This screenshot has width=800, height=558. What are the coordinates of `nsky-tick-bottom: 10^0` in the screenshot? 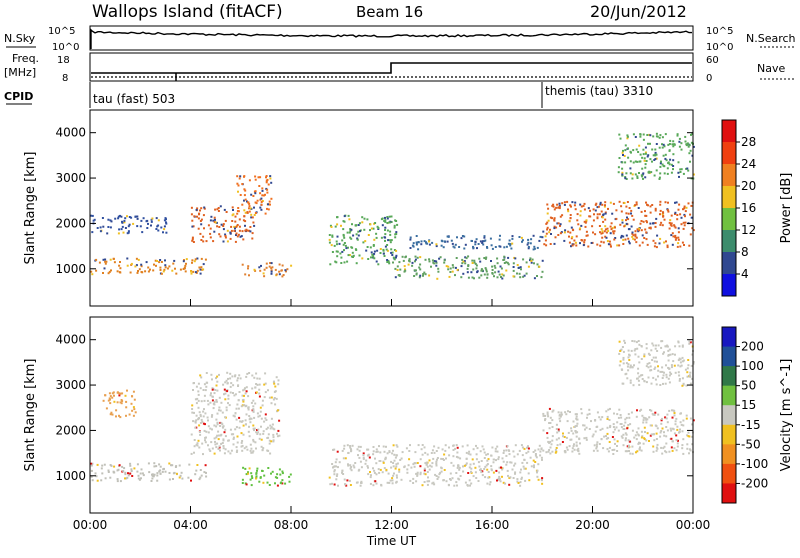 It's located at (65, 47).